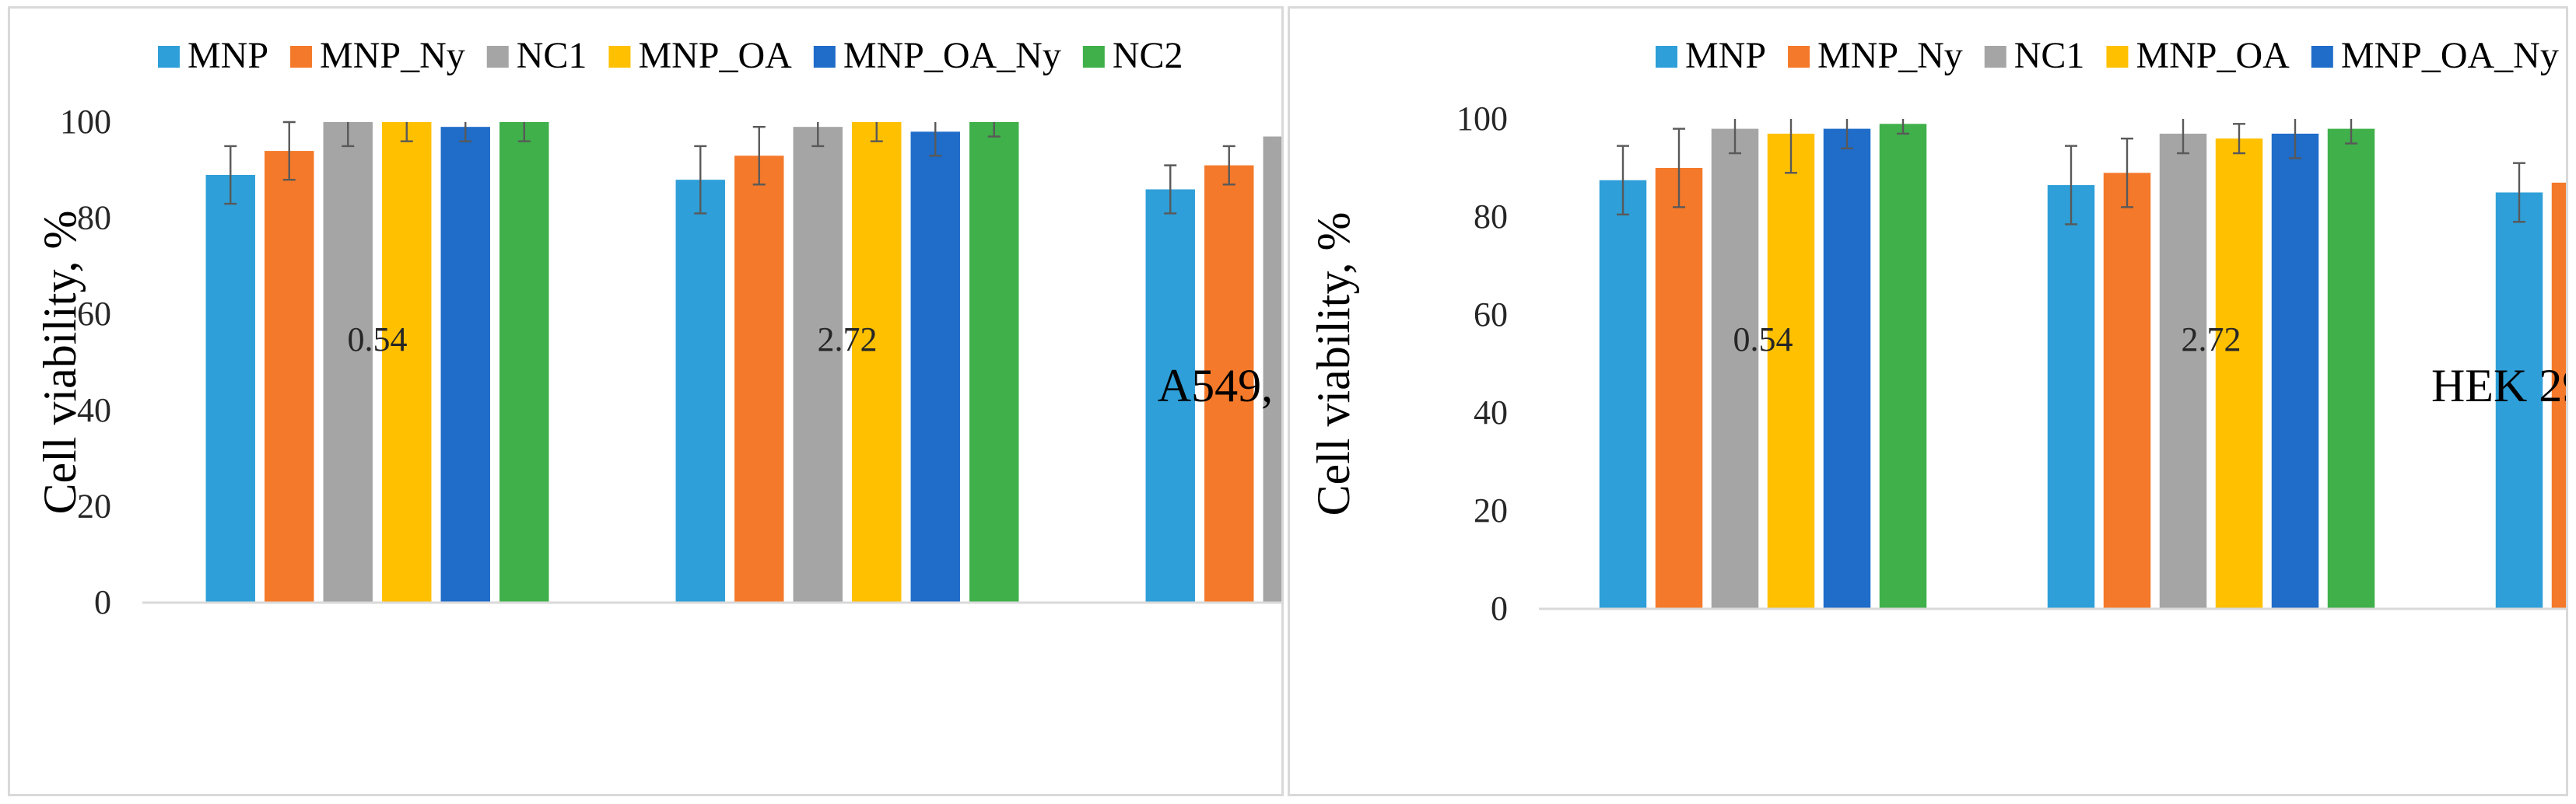 This screenshot has width=2576, height=804. What do you see at coordinates (2498, 385) in the screenshot?
I see `x-axis-title: HEK 293 FT, C , μg/mL` at bounding box center [2498, 385].